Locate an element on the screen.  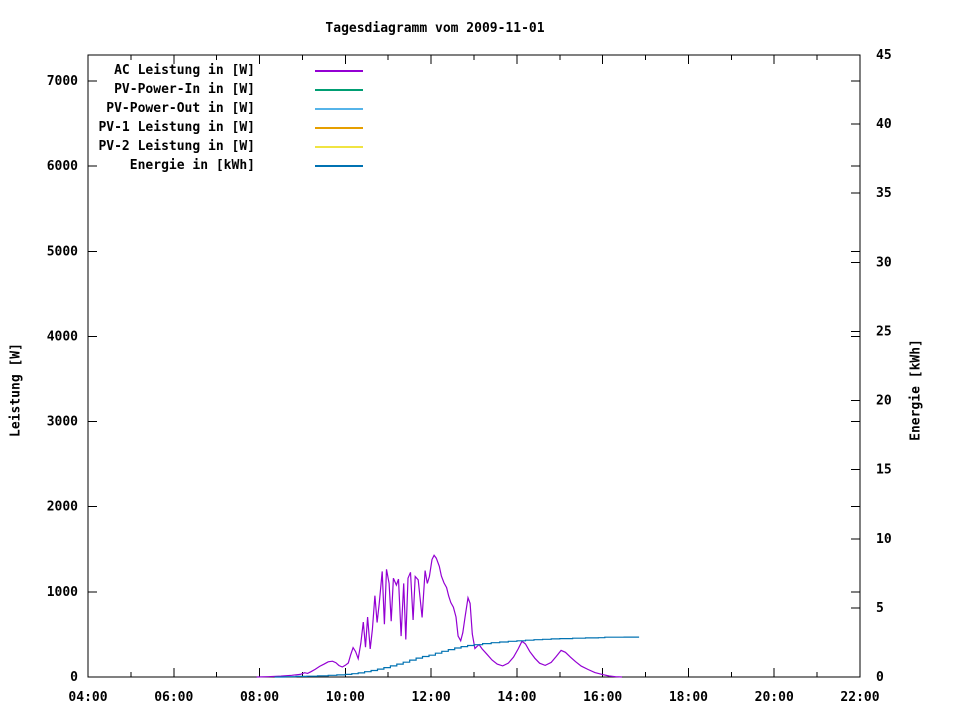
legend-item-1: PV-Power-In in [W] is located at coordinates (201, 89).